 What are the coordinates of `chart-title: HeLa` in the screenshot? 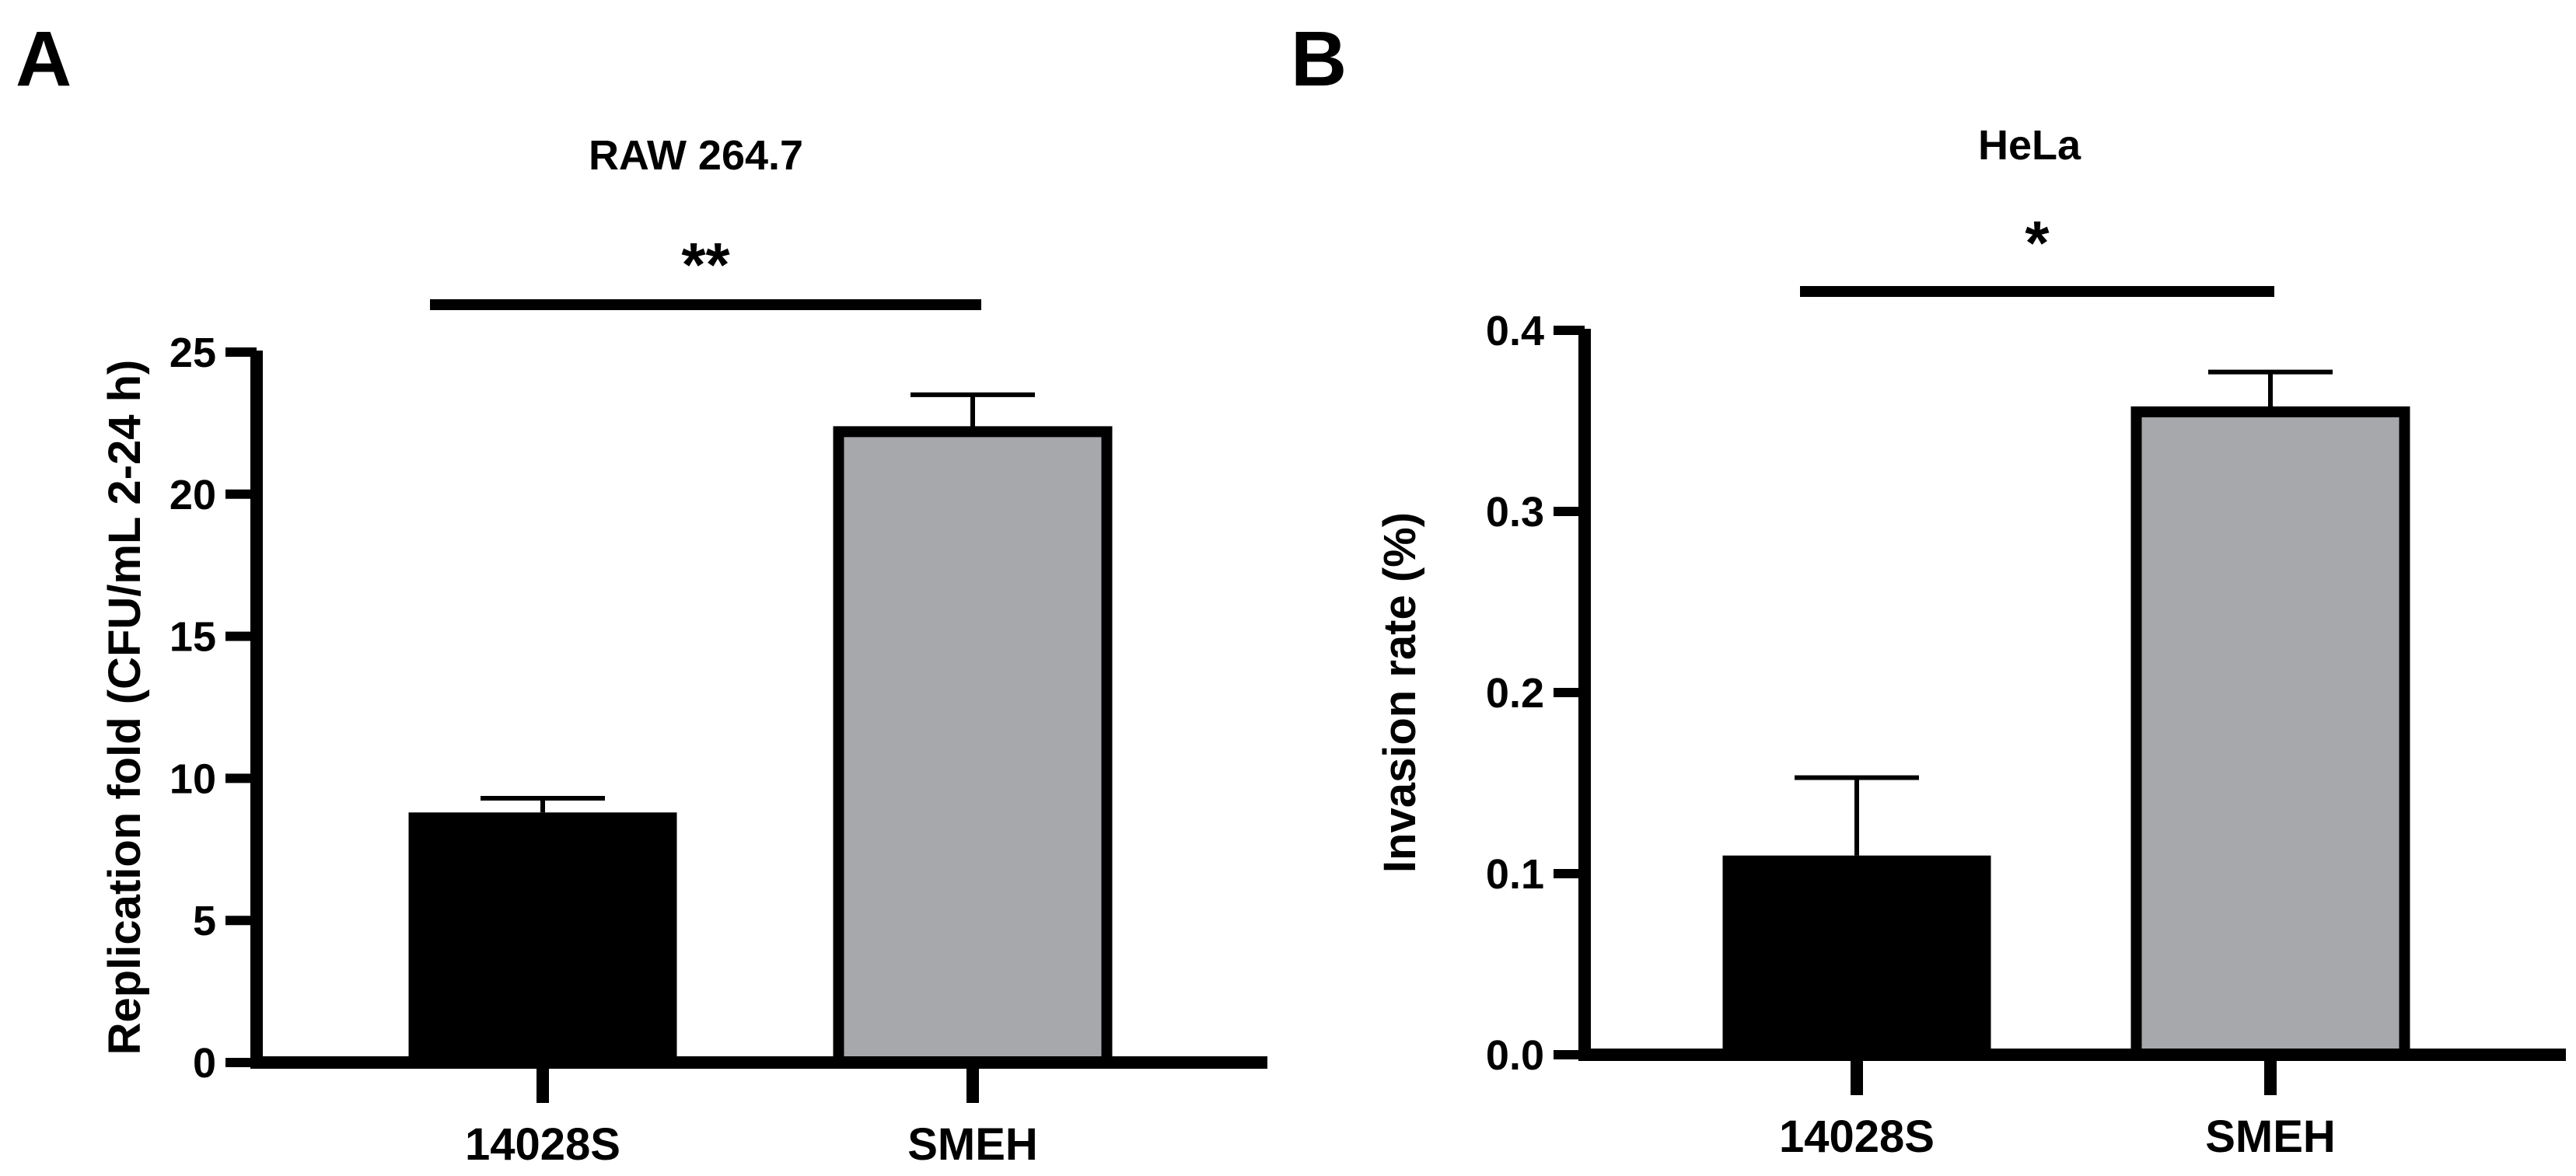 It's located at (2029, 145).